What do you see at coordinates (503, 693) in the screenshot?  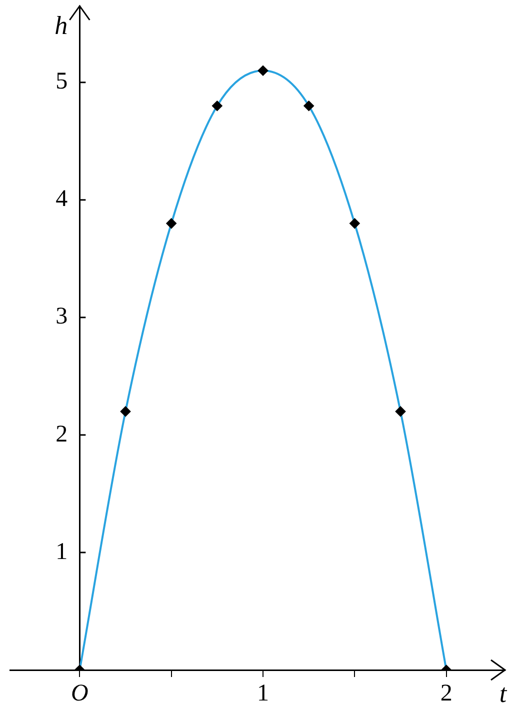 I see `x-axis-title: t` at bounding box center [503, 693].